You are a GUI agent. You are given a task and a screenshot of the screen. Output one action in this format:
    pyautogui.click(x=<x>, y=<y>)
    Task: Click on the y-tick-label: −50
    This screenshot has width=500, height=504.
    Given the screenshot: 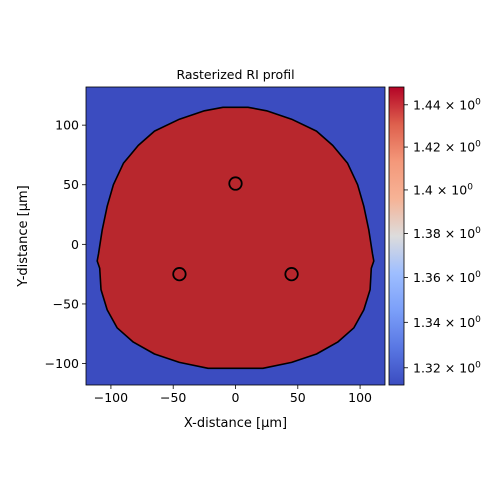 What is the action you would take?
    pyautogui.click(x=66, y=303)
    